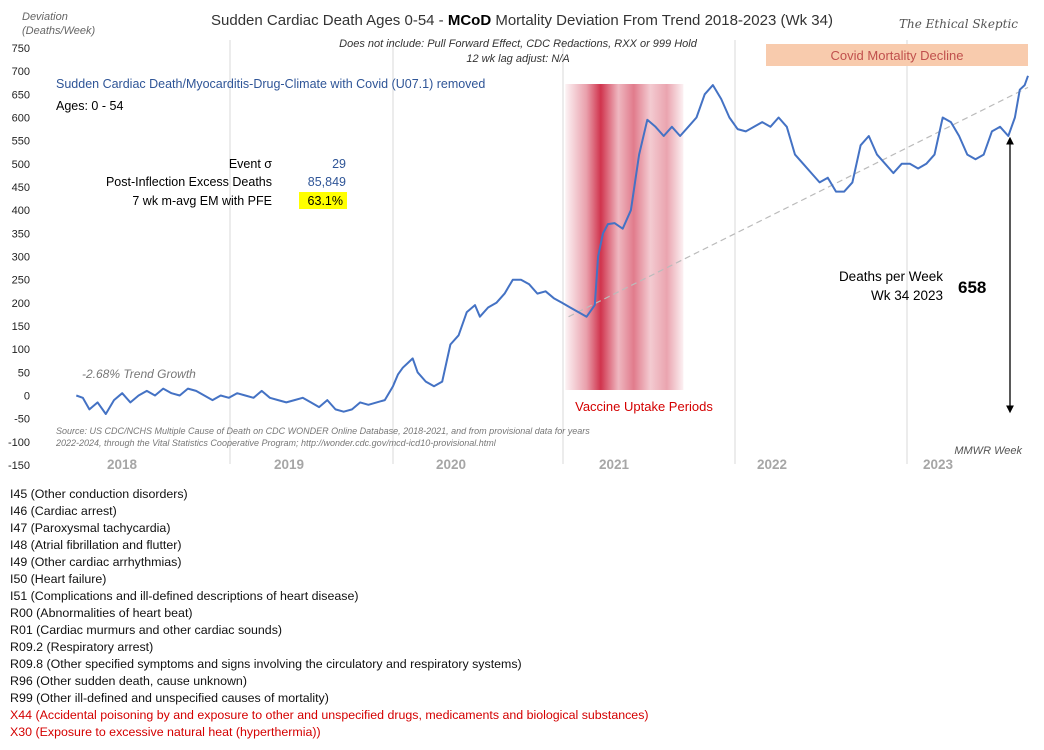 The width and height of the screenshot is (1044, 750). I want to click on stat-value: 63.1%, so click(325, 201).